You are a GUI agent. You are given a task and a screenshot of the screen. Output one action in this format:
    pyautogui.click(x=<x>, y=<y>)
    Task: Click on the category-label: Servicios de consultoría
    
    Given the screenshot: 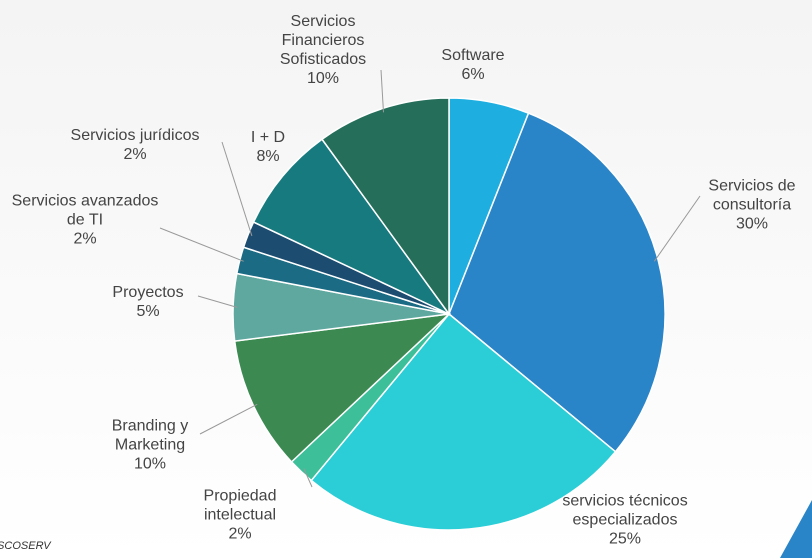 What is the action you would take?
    pyautogui.click(x=752, y=195)
    